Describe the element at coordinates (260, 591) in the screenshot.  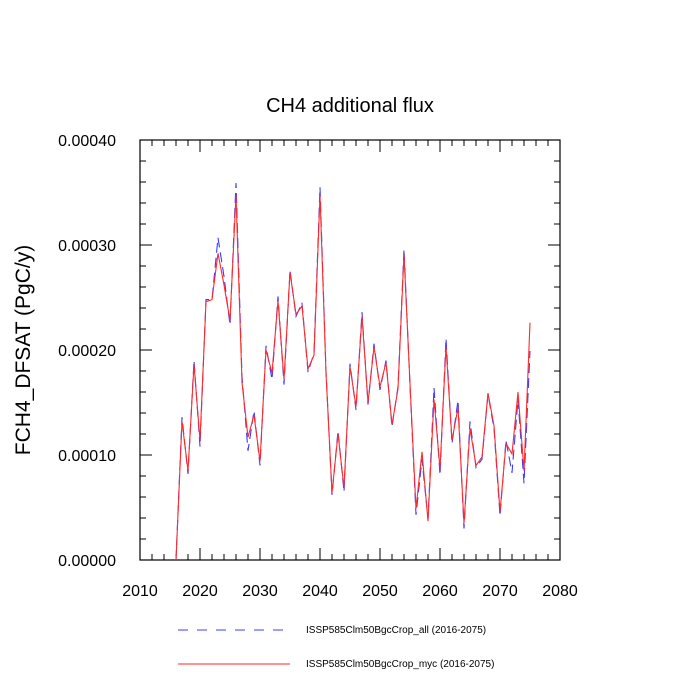
I see `x-tick-label: 2030` at that location.